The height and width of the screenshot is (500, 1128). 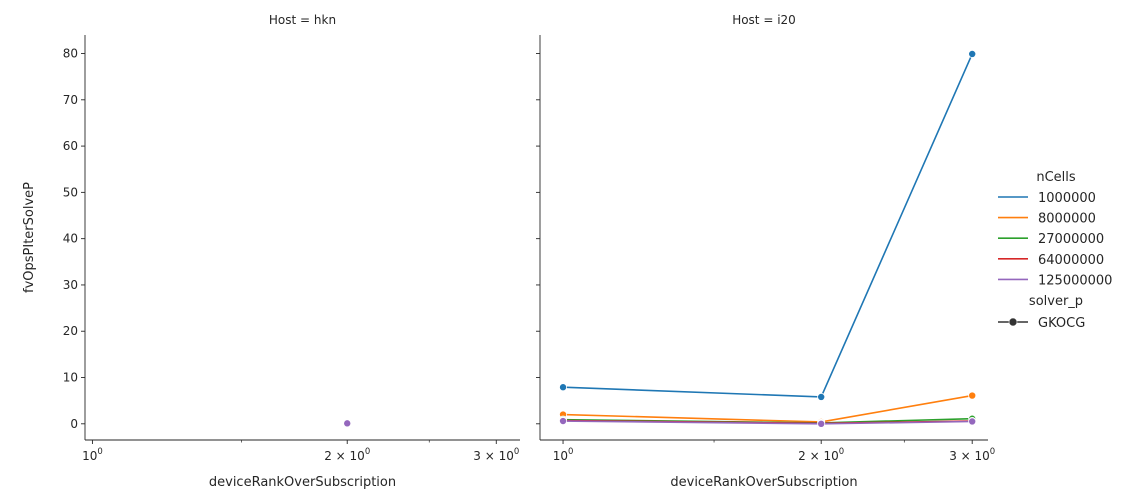 I want to click on y-tick-label: 40, so click(x=70, y=239).